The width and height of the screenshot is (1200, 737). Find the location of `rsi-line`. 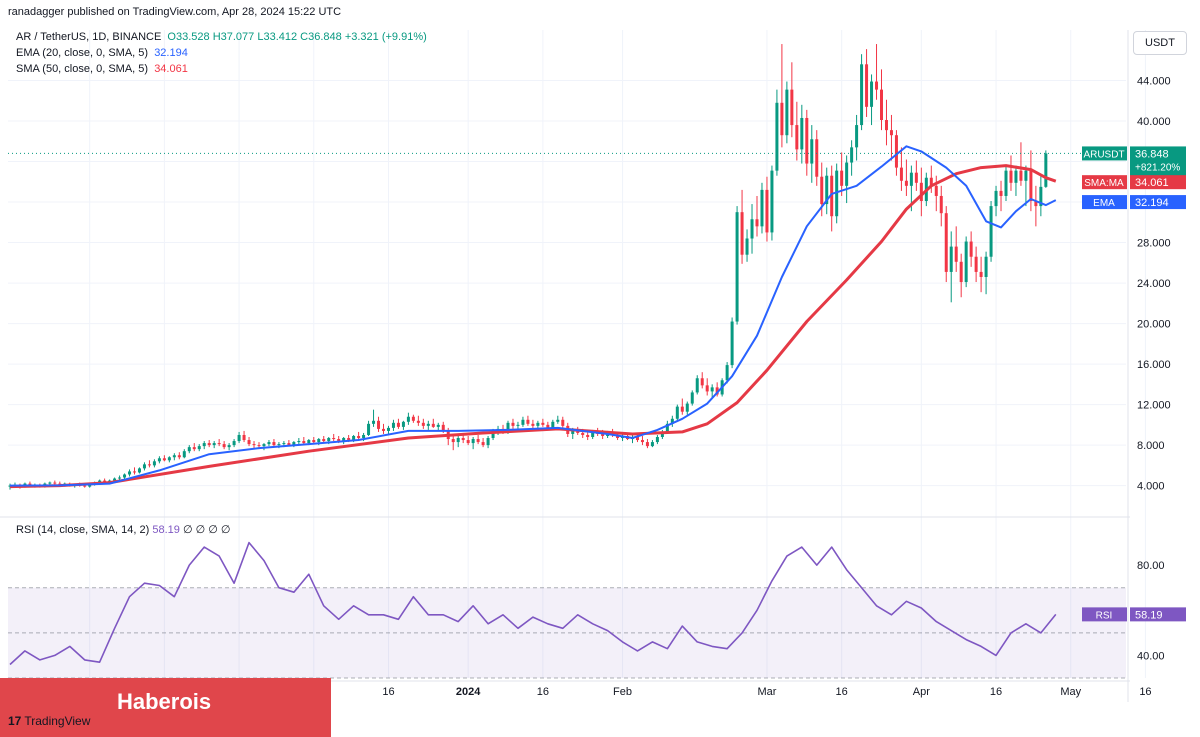

rsi-line is located at coordinates (533, 603).